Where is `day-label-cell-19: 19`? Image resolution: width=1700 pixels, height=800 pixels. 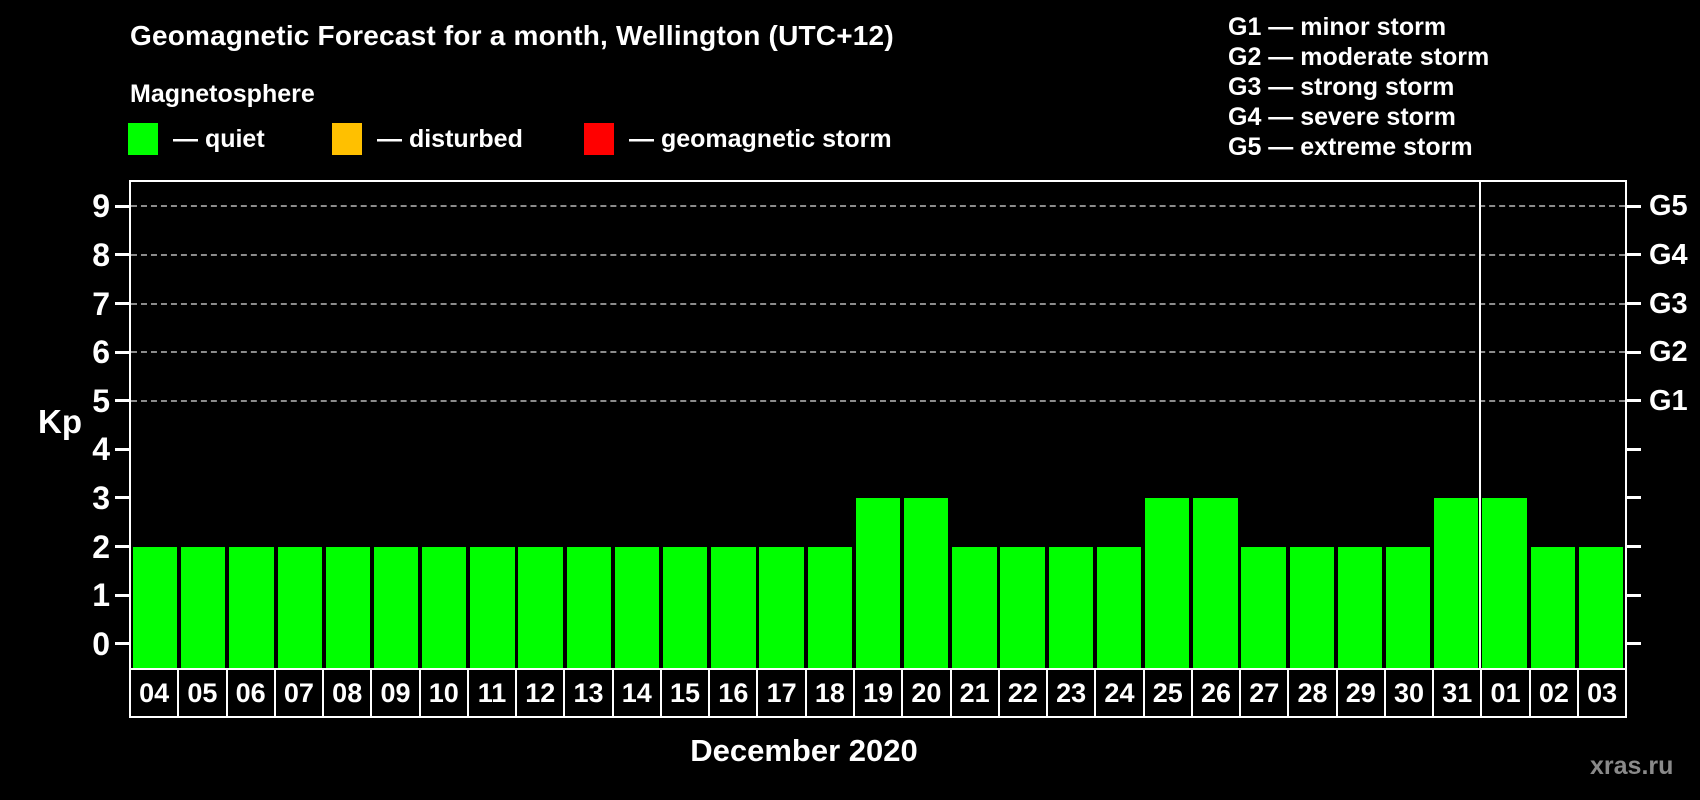
day-label-cell-19: 19 is located at coordinates (878, 693).